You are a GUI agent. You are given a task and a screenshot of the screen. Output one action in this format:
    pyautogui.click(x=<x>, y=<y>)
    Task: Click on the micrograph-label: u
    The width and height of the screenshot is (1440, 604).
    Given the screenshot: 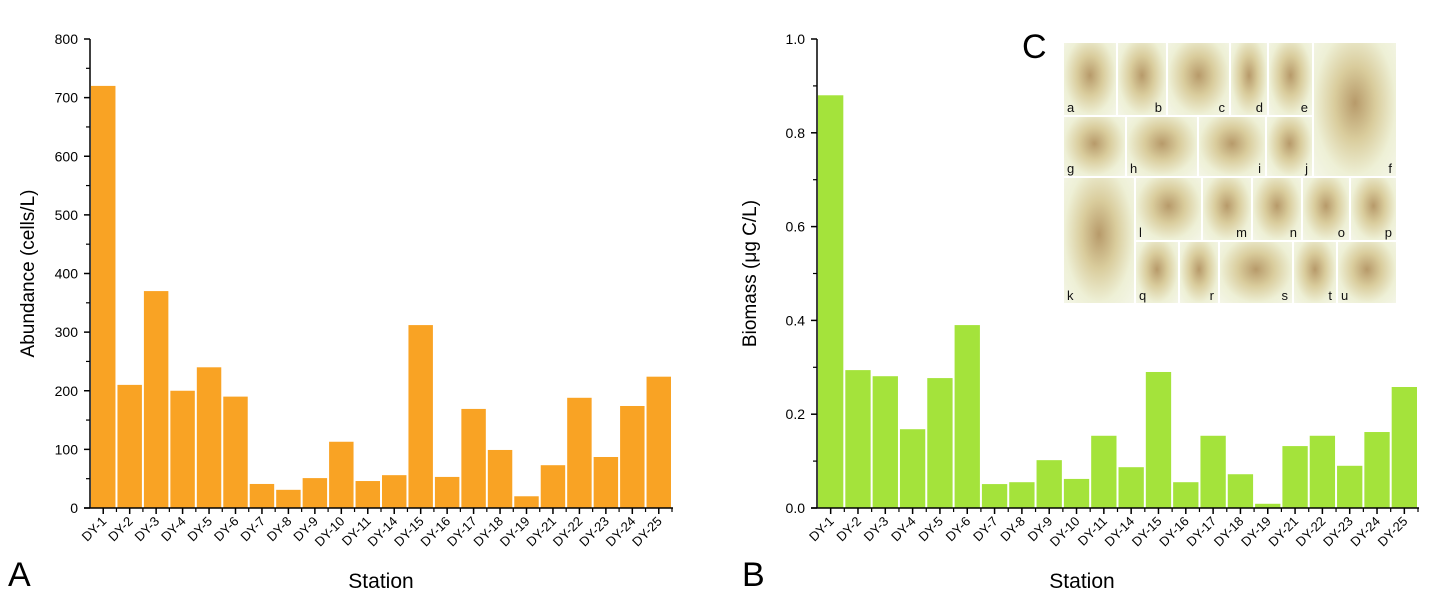 What is the action you would take?
    pyautogui.click(x=1345, y=295)
    